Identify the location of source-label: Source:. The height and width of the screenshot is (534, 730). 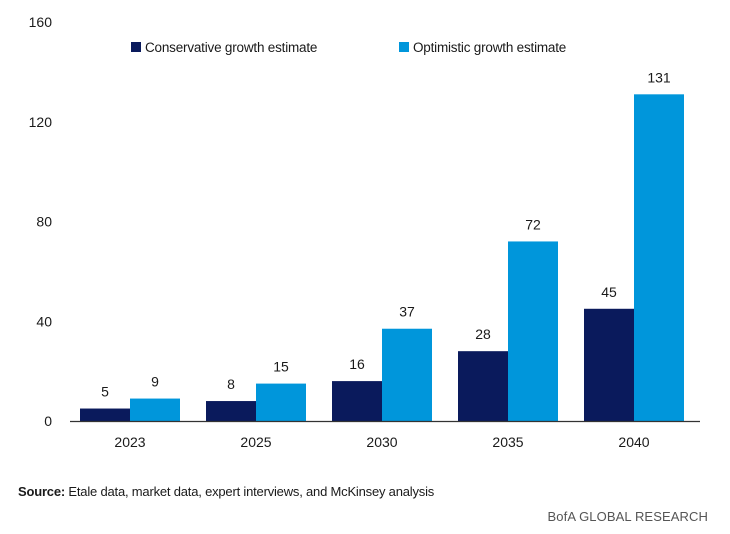
(42, 491).